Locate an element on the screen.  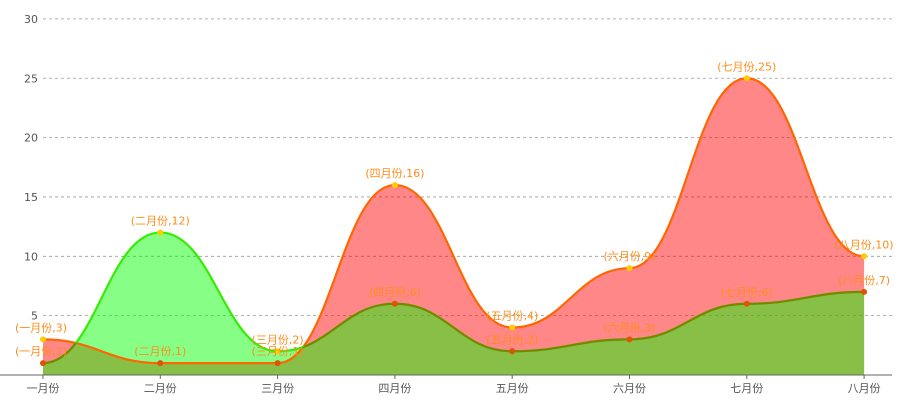
series-a-data-label: (三月份,1) is located at coordinates (278, 351).